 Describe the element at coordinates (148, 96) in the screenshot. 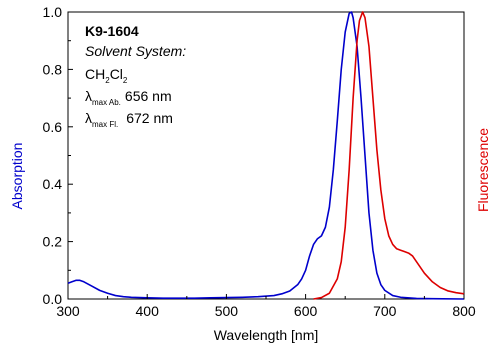

I see `lambda-abs-value: 656 nm` at that location.